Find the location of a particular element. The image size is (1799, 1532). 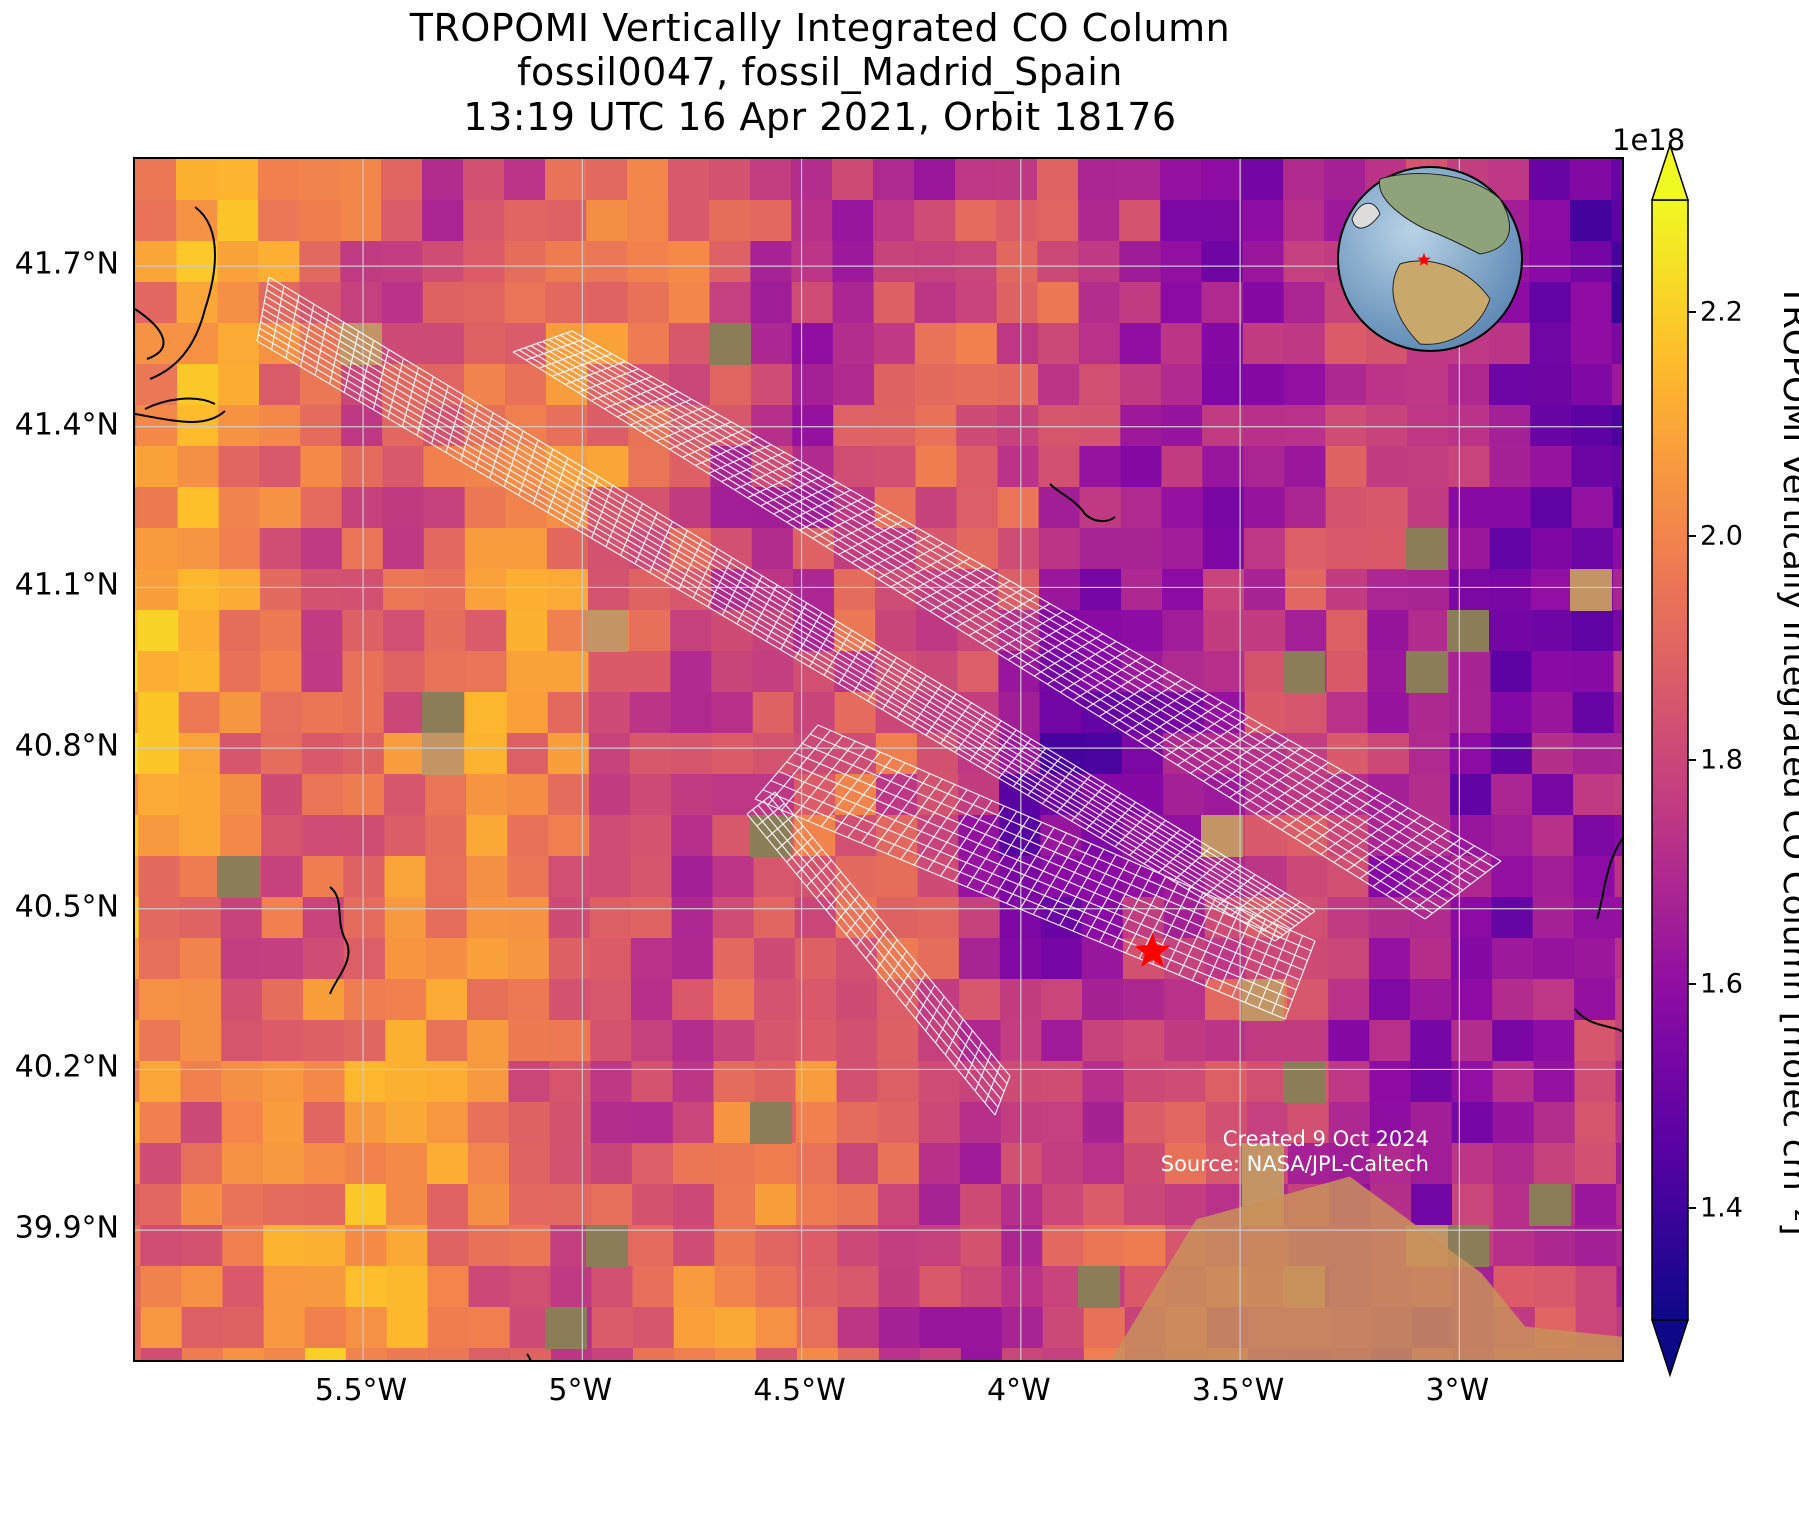

swath-south is located at coordinates (878, 953).